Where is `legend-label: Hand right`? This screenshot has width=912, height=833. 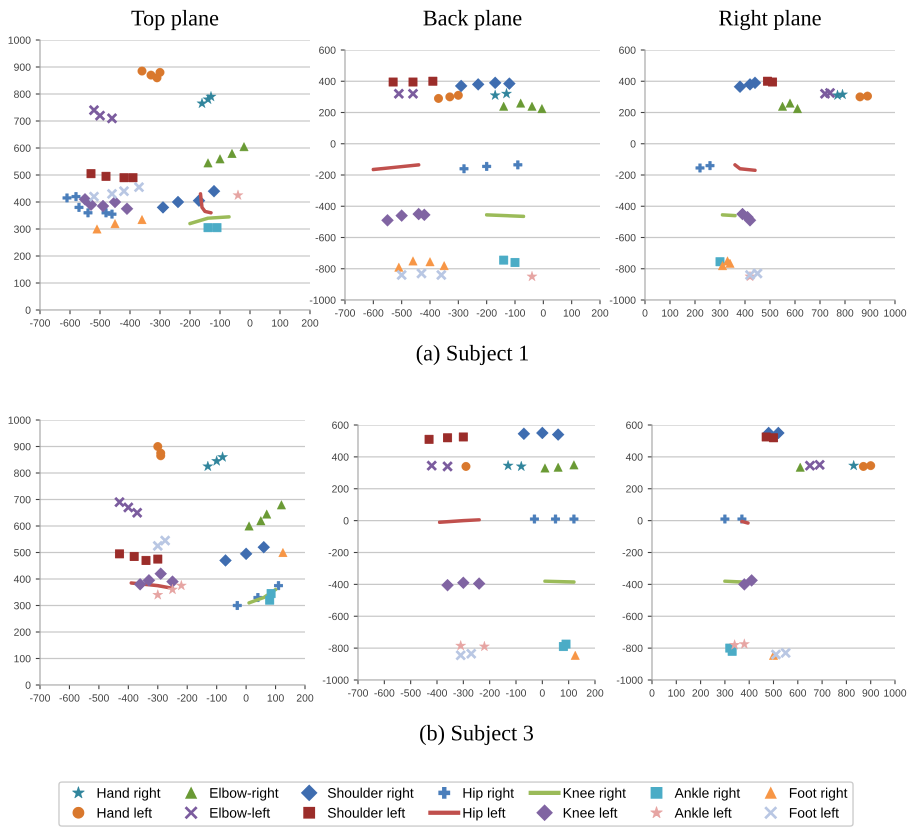 legend-label: Hand right is located at coordinates (129, 794).